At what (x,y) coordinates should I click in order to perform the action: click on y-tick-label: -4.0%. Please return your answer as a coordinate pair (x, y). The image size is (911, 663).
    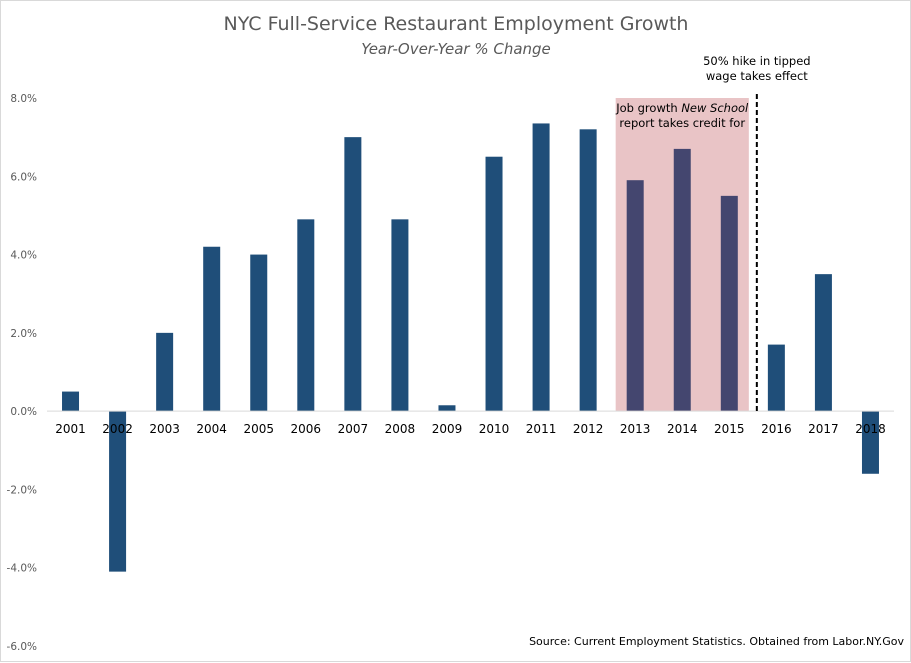
    Looking at the image, I should click on (22, 569).